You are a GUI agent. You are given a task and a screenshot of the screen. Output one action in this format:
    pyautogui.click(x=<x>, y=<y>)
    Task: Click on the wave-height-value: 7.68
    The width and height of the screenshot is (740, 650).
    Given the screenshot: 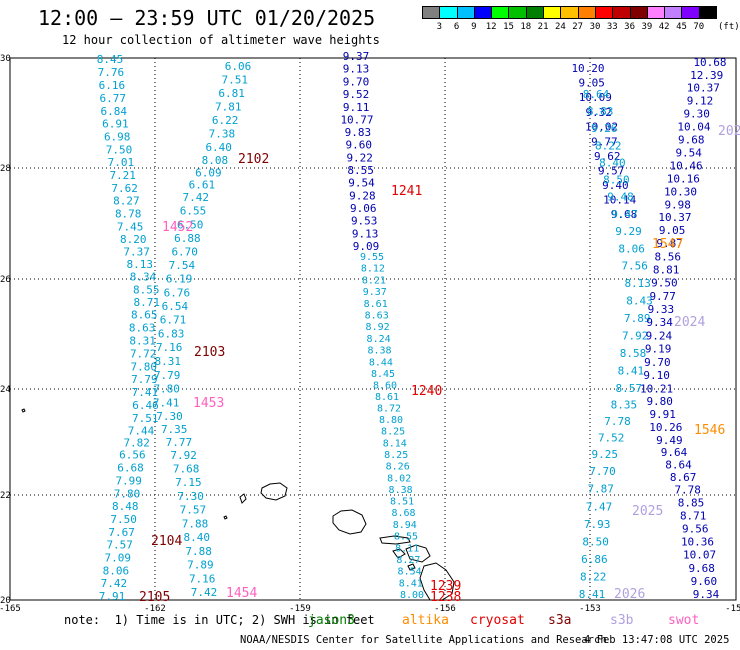 What is the action you would take?
    pyautogui.click(x=186, y=469)
    